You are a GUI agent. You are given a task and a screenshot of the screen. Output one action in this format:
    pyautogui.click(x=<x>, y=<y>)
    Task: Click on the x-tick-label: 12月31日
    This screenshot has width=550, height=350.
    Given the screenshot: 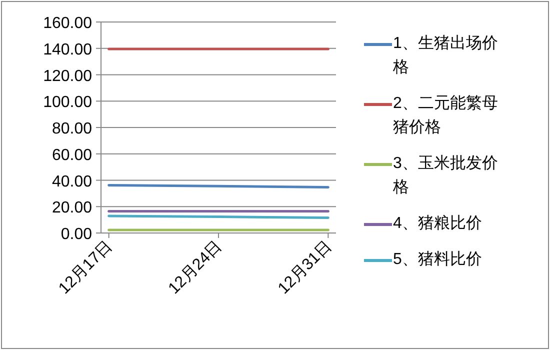 What is the action you would take?
    pyautogui.click(x=305, y=268)
    